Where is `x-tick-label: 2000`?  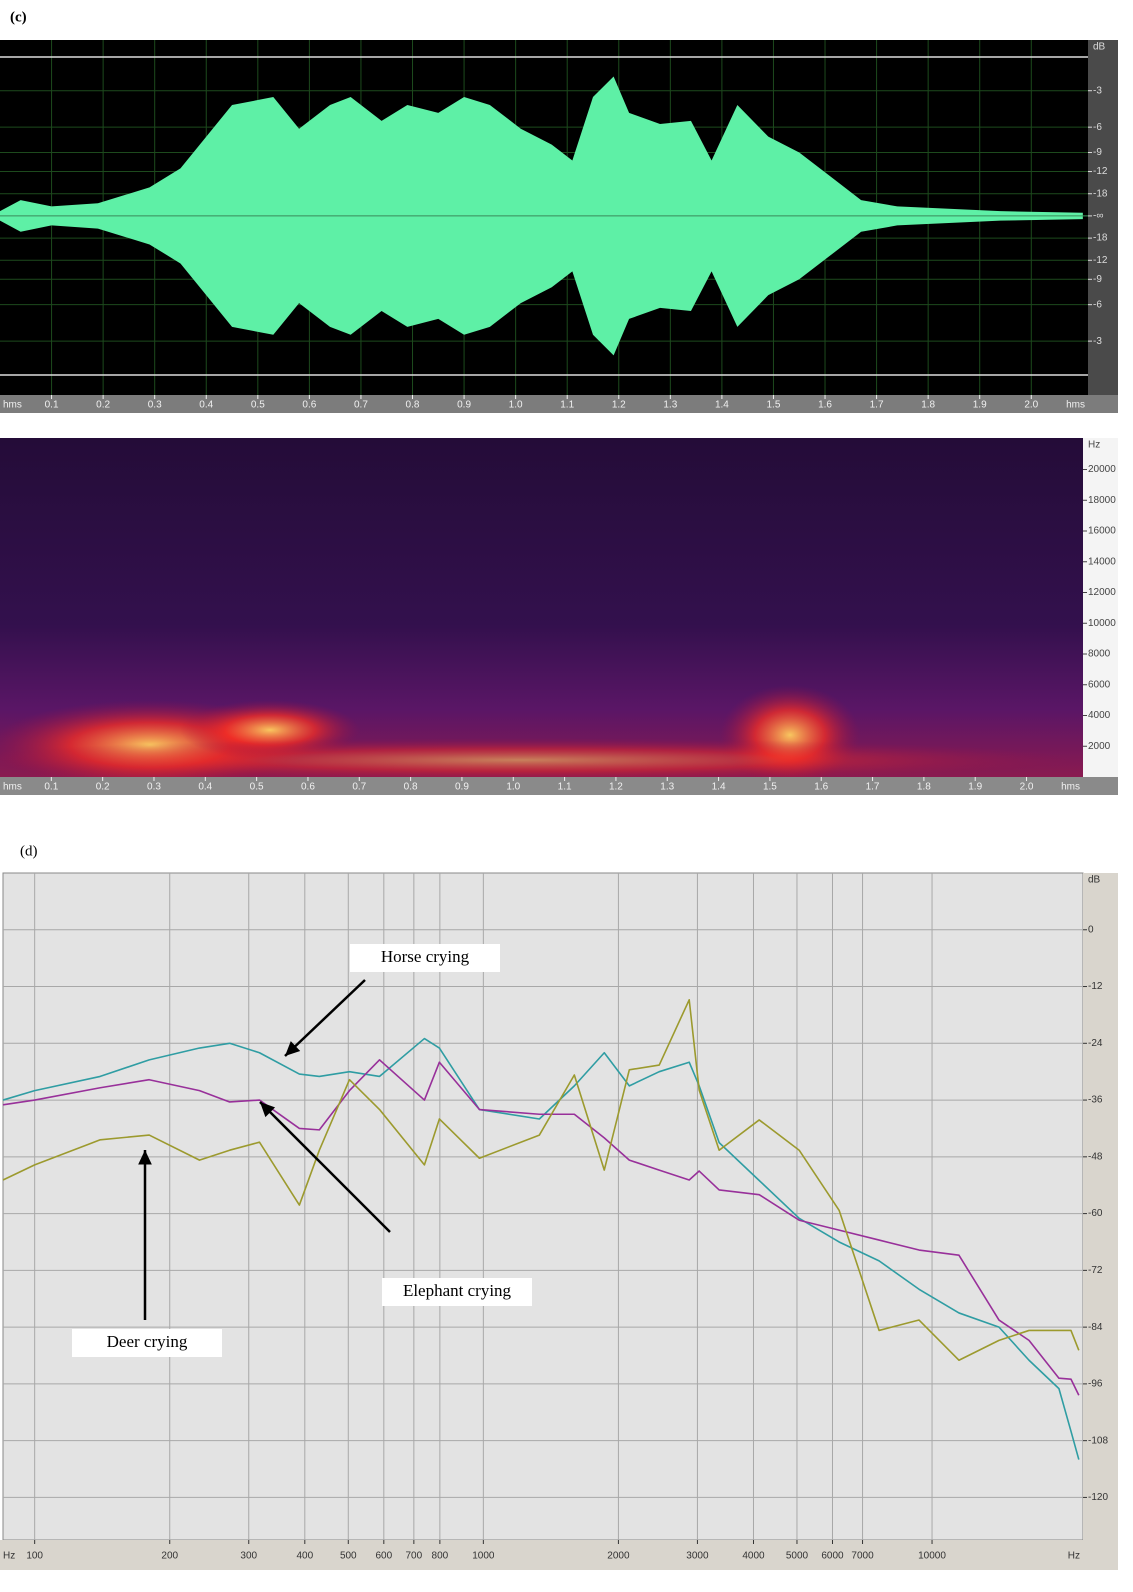
x-tick-label: 2000 is located at coordinates (618, 1556).